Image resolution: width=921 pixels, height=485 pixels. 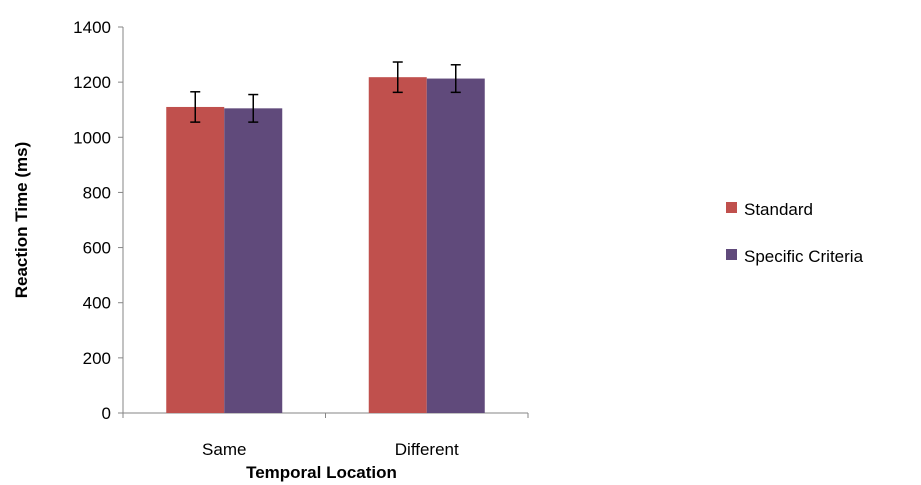 What do you see at coordinates (97, 303) in the screenshot?
I see `y-tick-label: 400` at bounding box center [97, 303].